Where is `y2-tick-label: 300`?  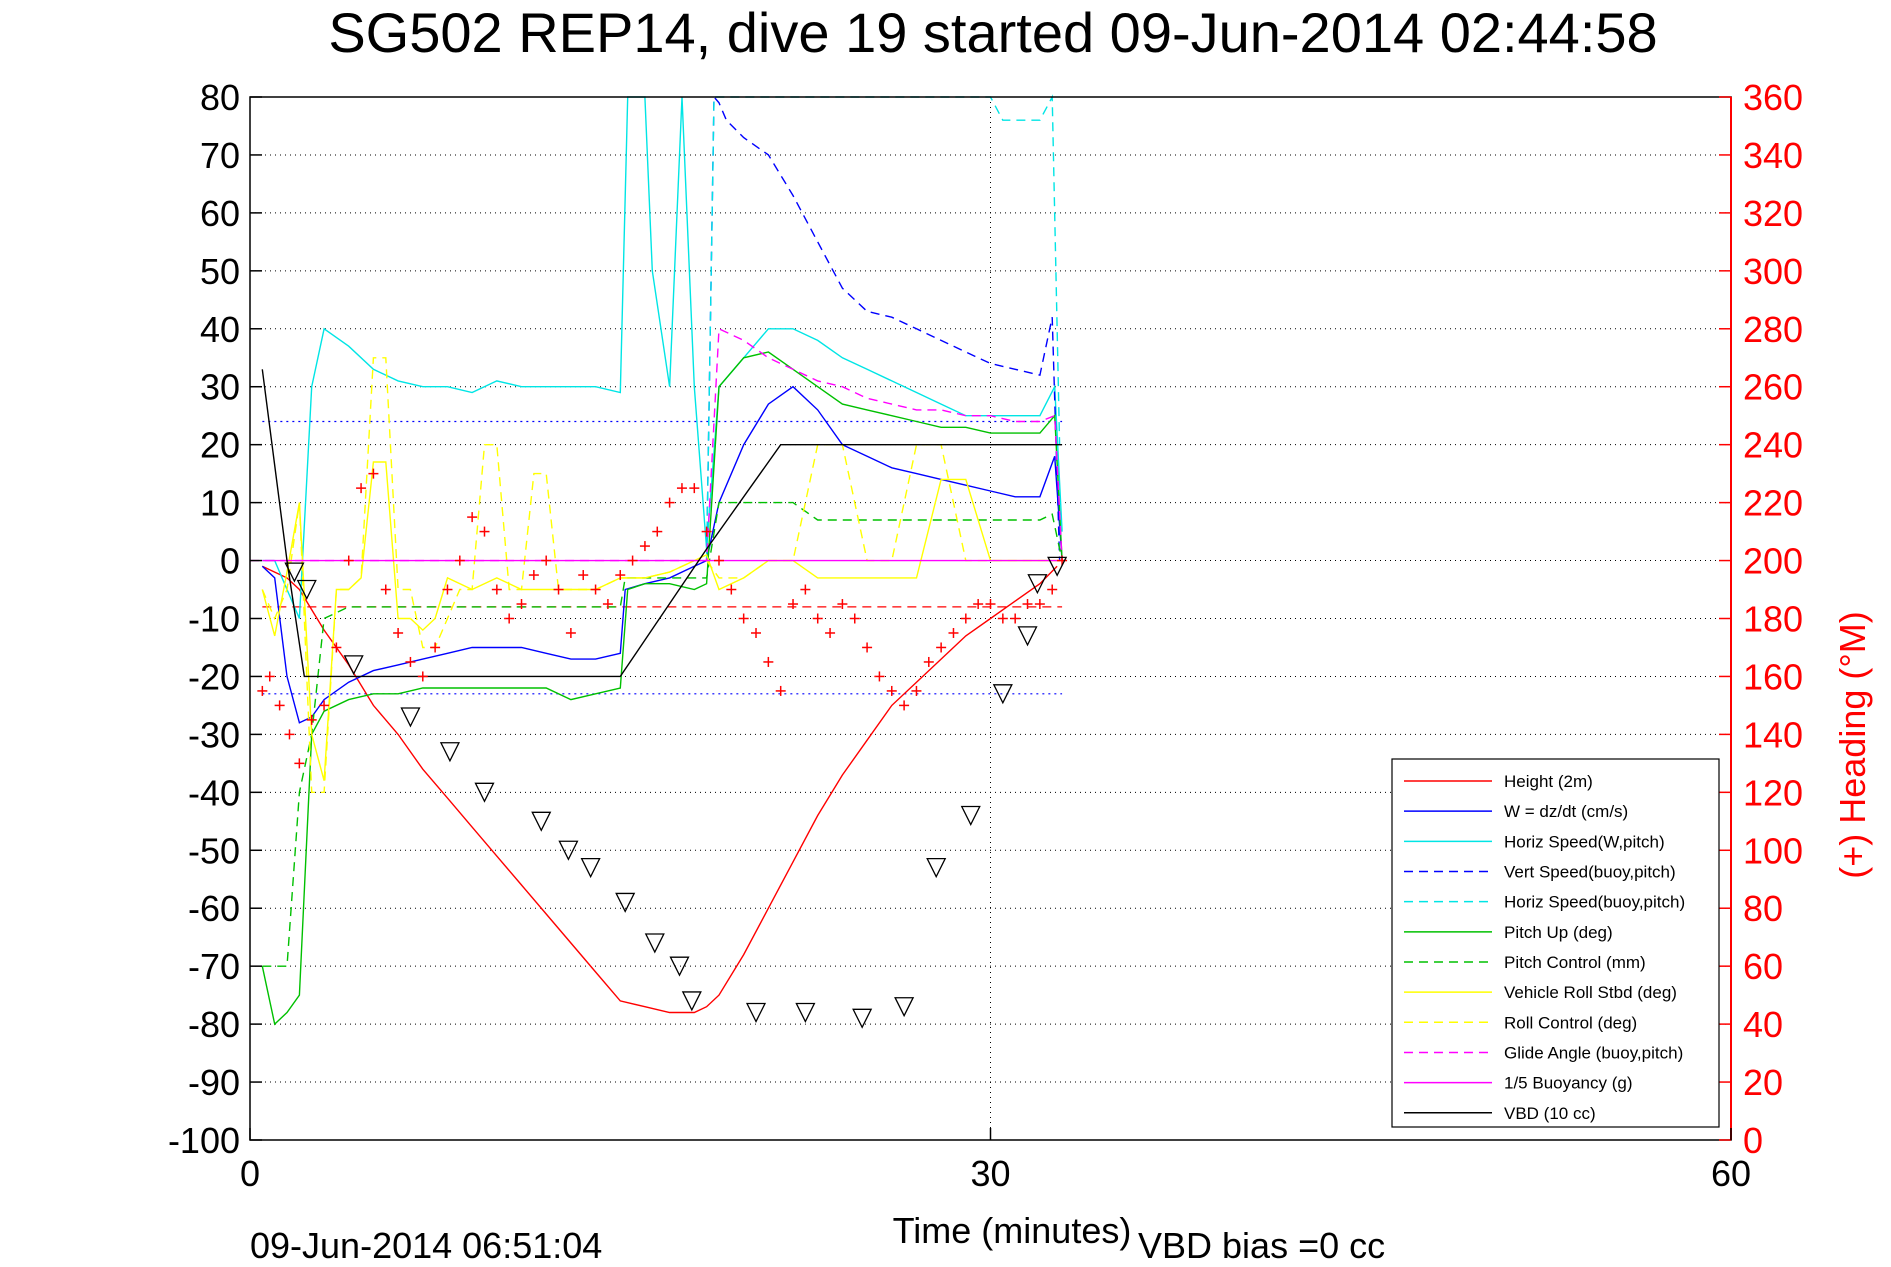 y2-tick-label: 300 is located at coordinates (1773, 271).